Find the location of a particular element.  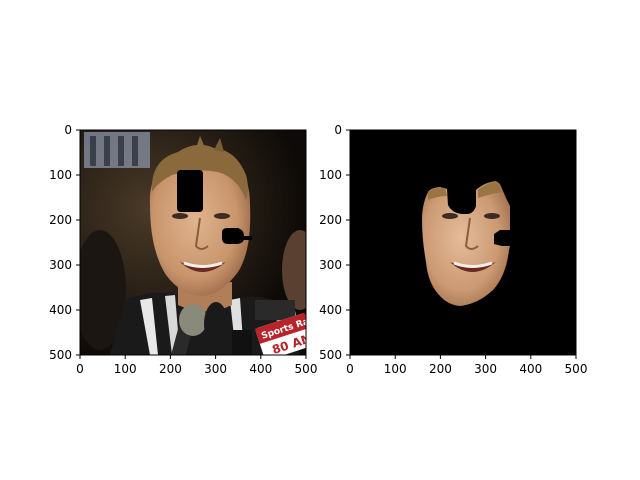

face is located at coordinates (200, 226).